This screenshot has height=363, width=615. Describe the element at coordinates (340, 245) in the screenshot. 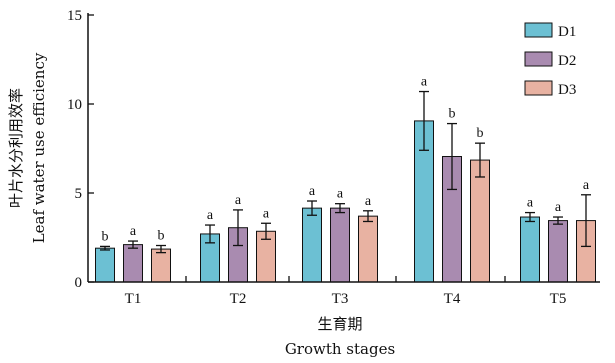

I see `bar-D2-T3` at that location.